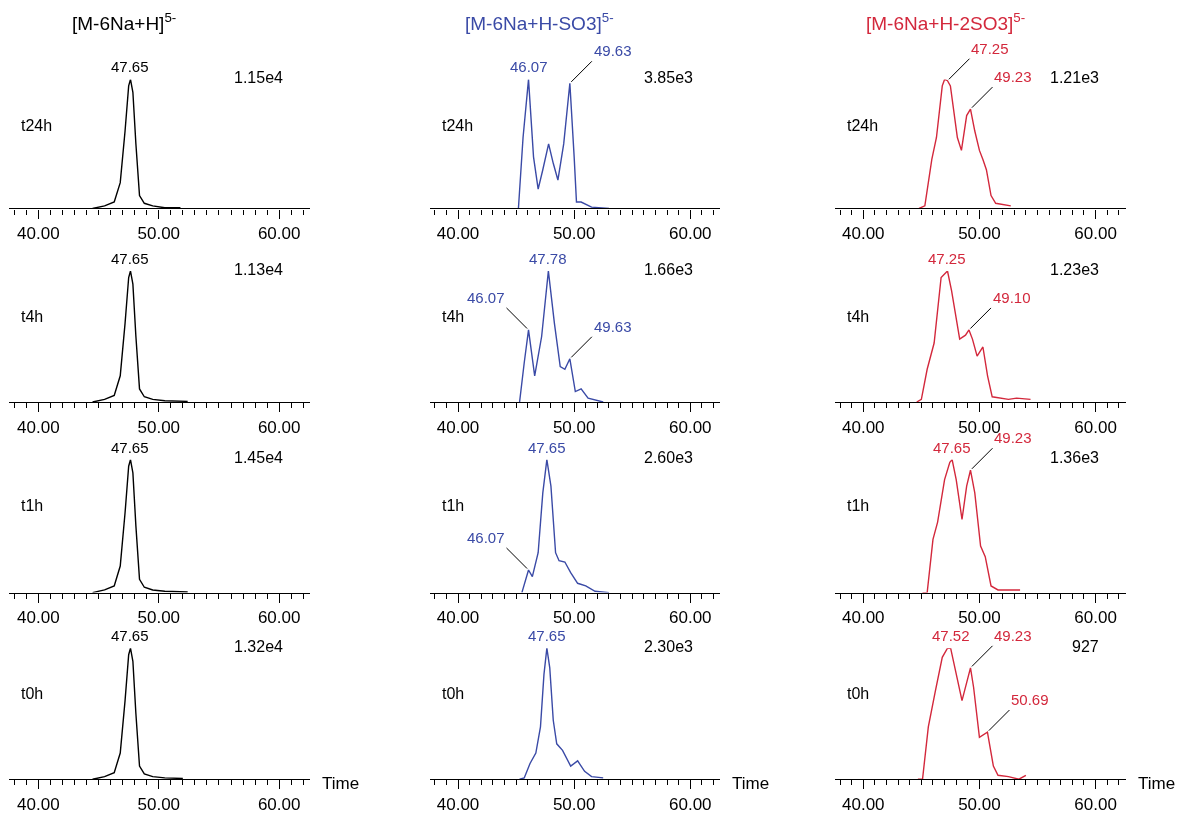  What do you see at coordinates (124, 22) in the screenshot?
I see `chart-title: [M-6Na+H]$^{5-}$` at bounding box center [124, 22].